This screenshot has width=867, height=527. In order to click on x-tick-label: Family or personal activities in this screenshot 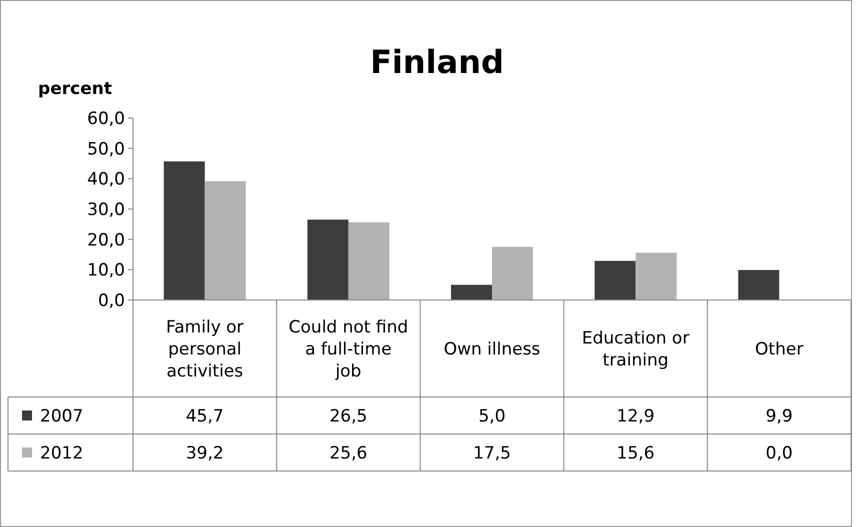, I will do `click(205, 349)`.